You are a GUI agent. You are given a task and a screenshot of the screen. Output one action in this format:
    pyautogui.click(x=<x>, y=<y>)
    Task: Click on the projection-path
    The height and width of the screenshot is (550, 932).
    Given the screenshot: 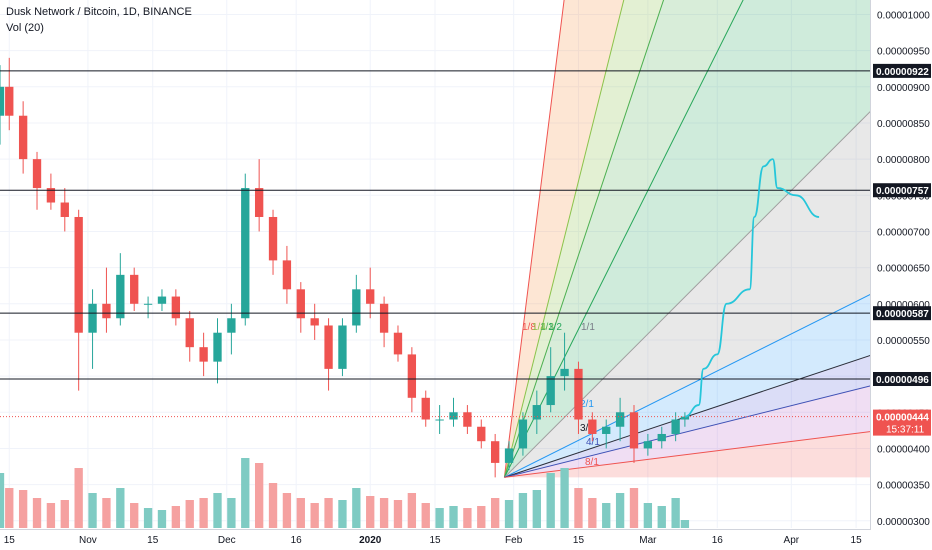 What is the action you would take?
    pyautogui.click(x=752, y=288)
    